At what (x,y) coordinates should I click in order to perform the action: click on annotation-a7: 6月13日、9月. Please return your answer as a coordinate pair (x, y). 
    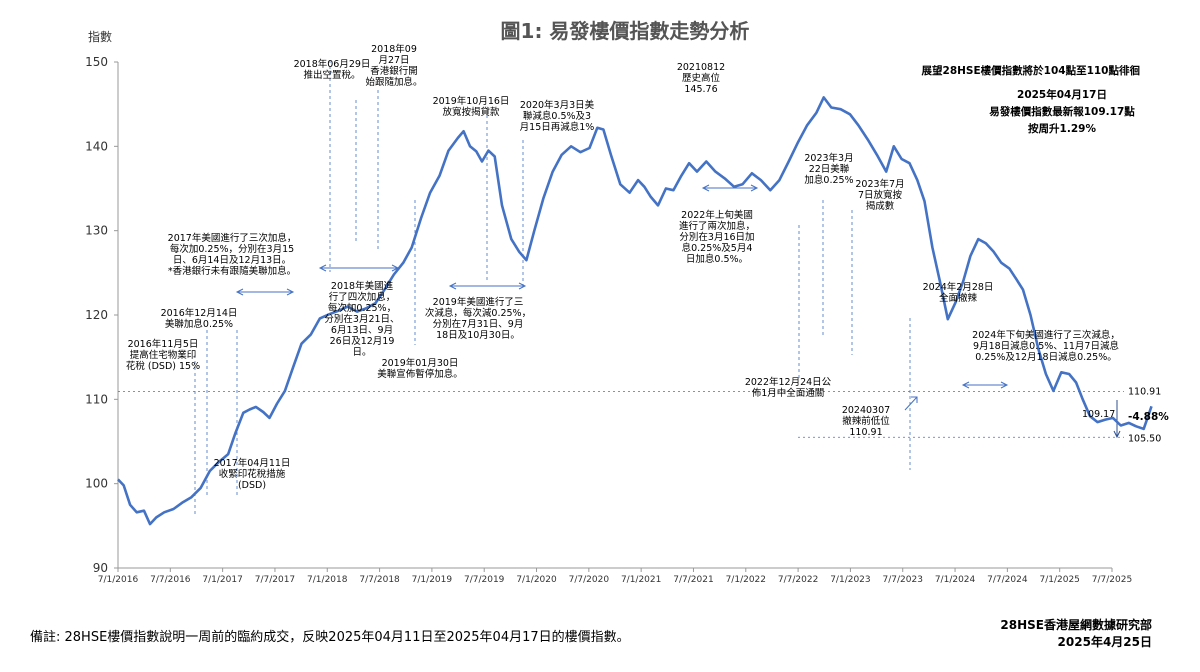
    Looking at the image, I should click on (362, 330).